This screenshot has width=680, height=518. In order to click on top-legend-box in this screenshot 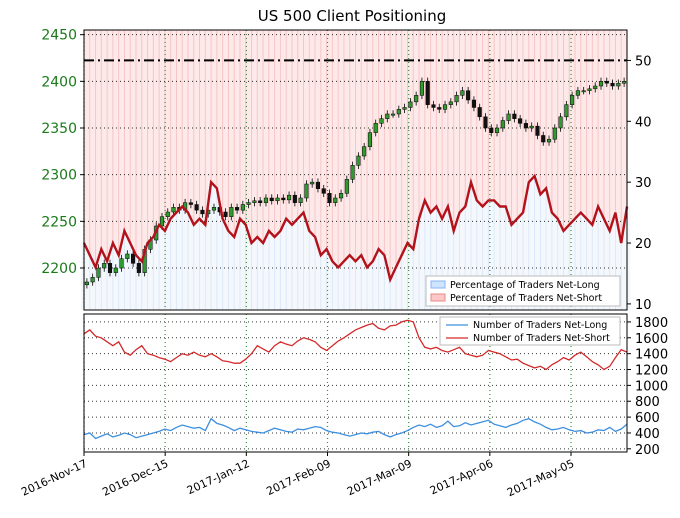, I will do `click(523, 291)`.